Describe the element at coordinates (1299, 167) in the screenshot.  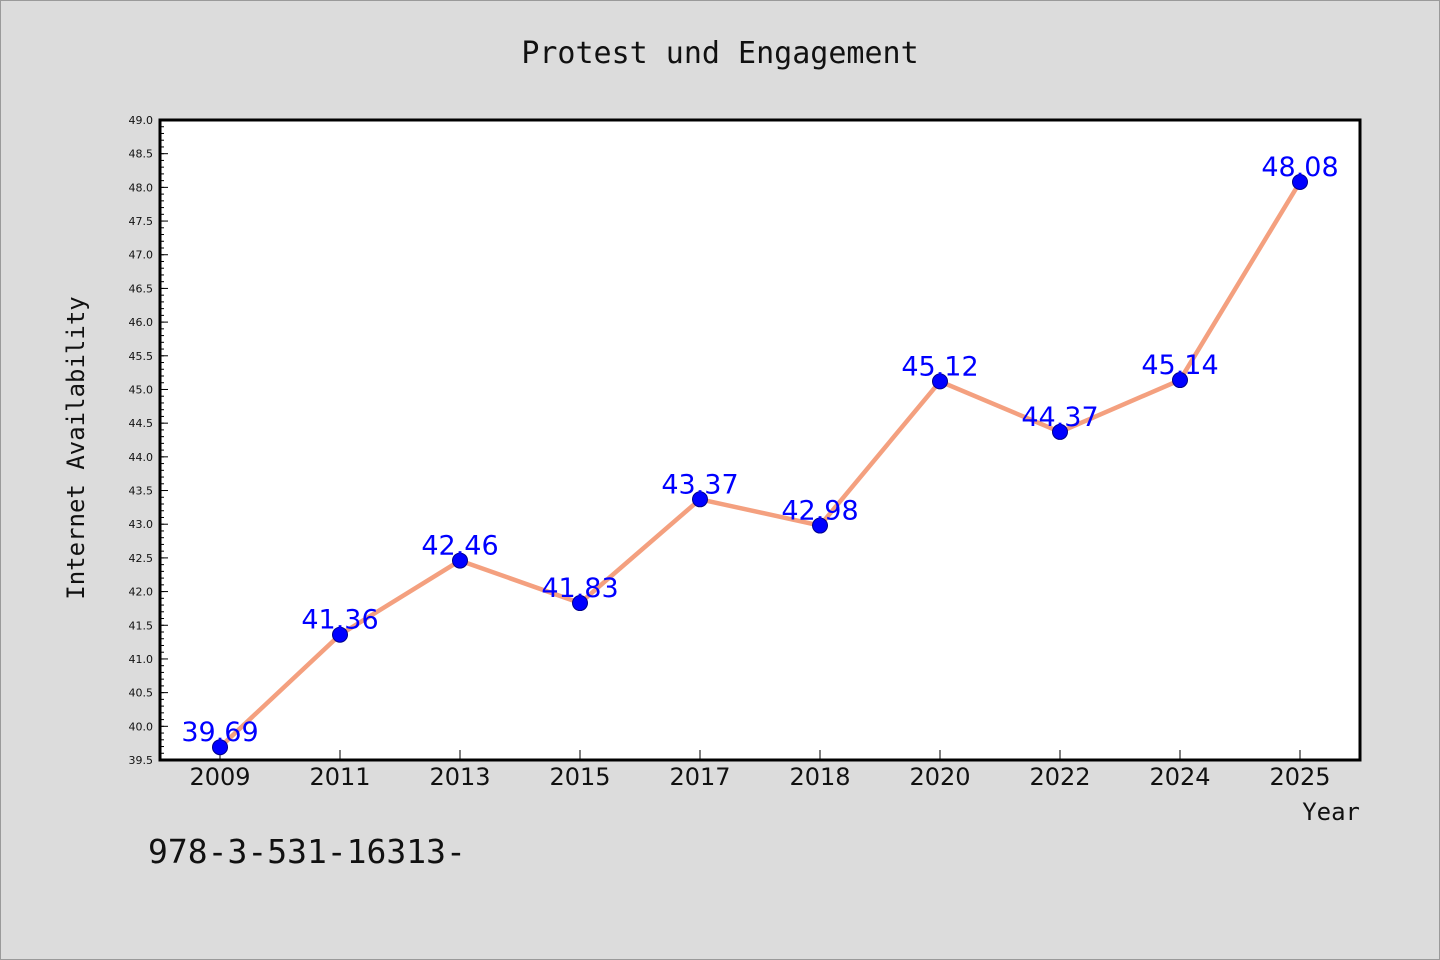
I see `data-label: 48.08` at that location.